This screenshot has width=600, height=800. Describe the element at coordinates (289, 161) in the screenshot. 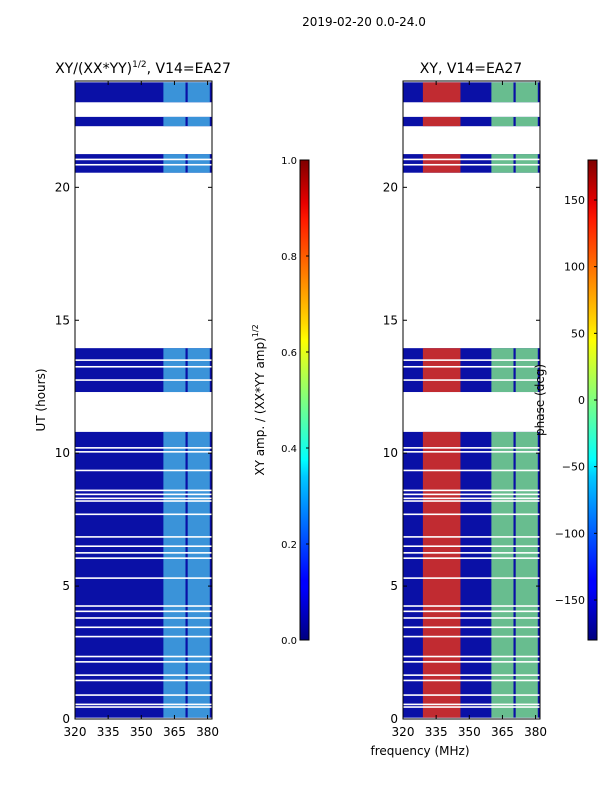

I see `left-colorbar-tick-label: 1.0` at that location.